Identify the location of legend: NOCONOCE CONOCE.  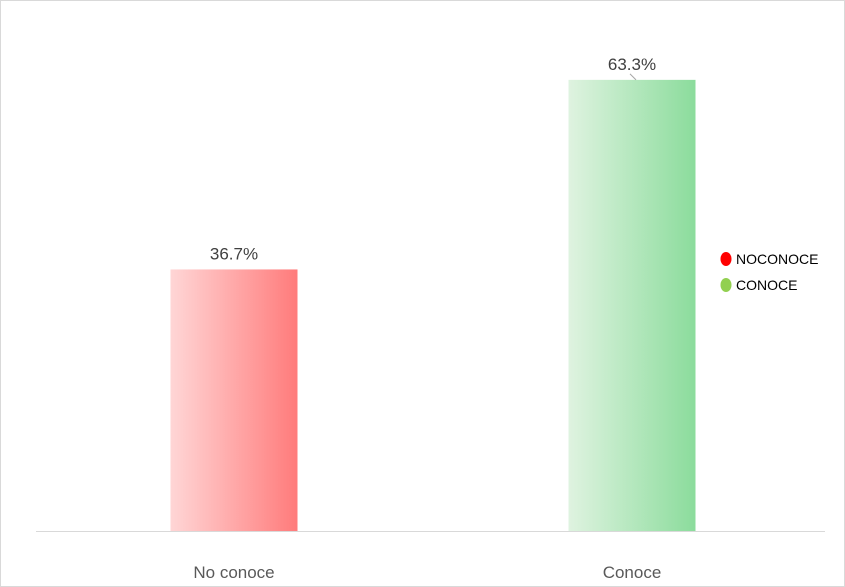
(769, 272).